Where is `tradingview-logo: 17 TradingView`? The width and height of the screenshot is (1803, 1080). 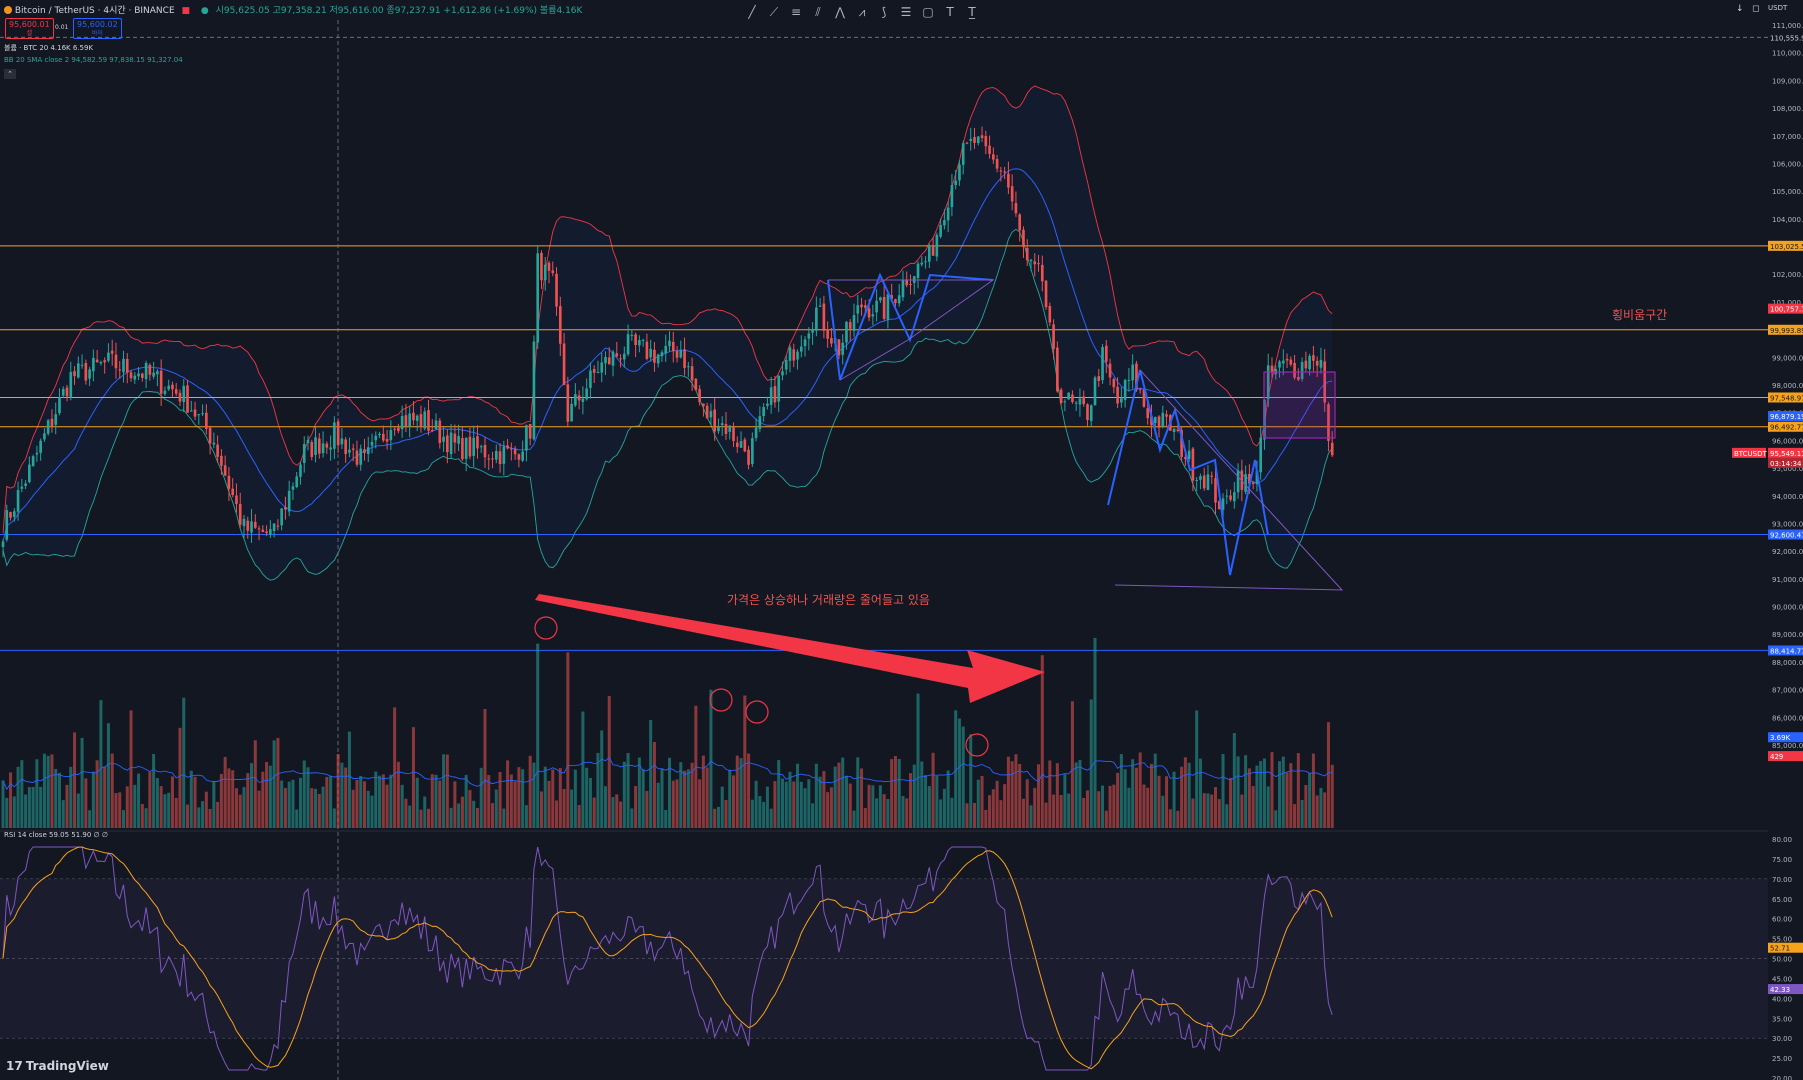
tradingview-logo: 17 TradingView is located at coordinates (57, 1066).